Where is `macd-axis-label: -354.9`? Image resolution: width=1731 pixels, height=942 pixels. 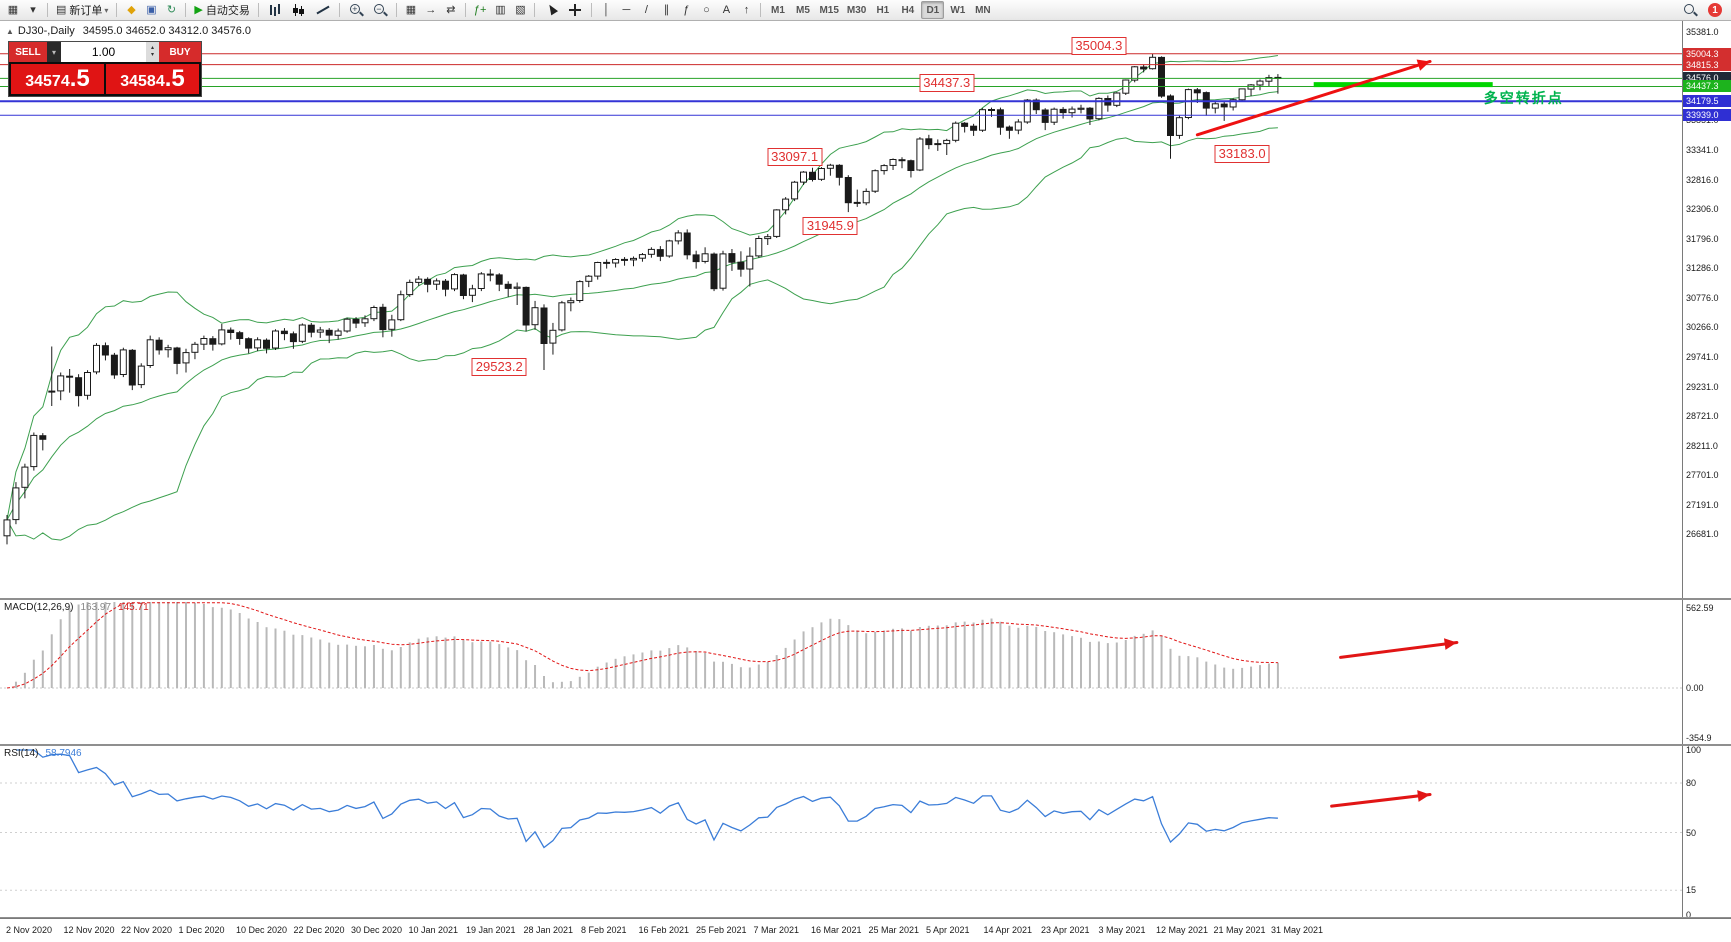 macd-axis-label: -354.9 is located at coordinates (1699, 738).